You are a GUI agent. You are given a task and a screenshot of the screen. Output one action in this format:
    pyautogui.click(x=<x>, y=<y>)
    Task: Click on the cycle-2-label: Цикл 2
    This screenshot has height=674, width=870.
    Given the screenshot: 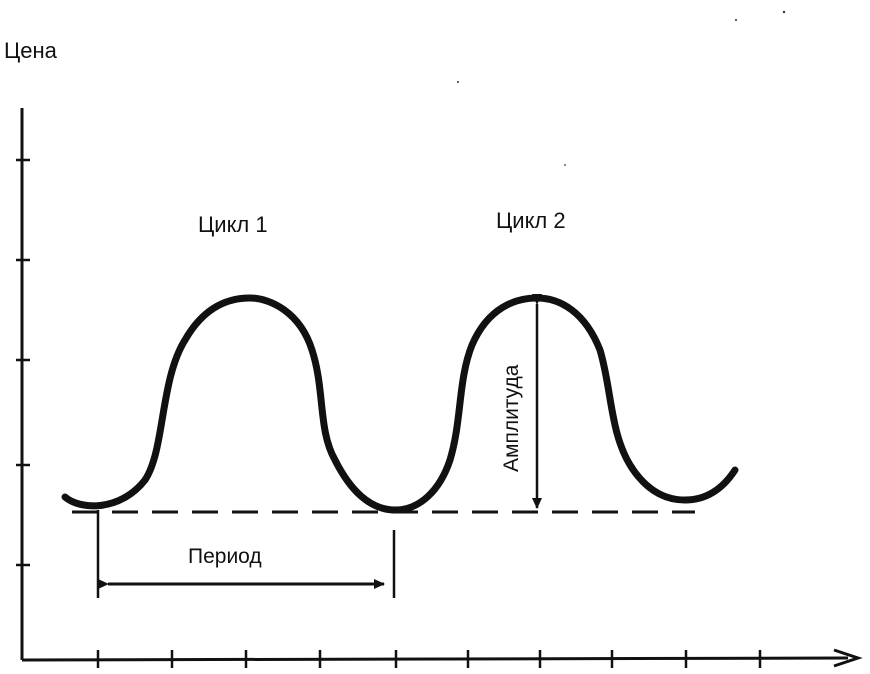 What is the action you would take?
    pyautogui.click(x=531, y=220)
    